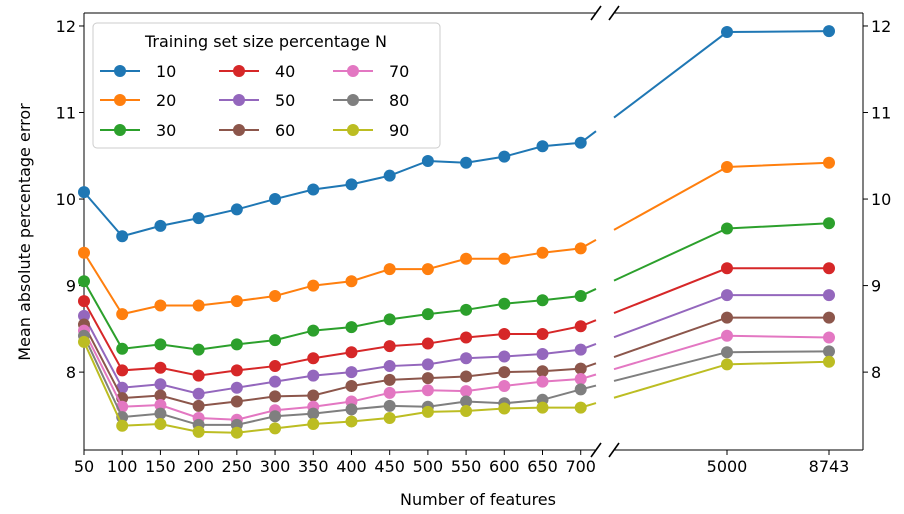 The width and height of the screenshot is (904, 514). Describe the element at coordinates (614, 450) in the screenshot. I see `break-mark-bottom-right` at that location.